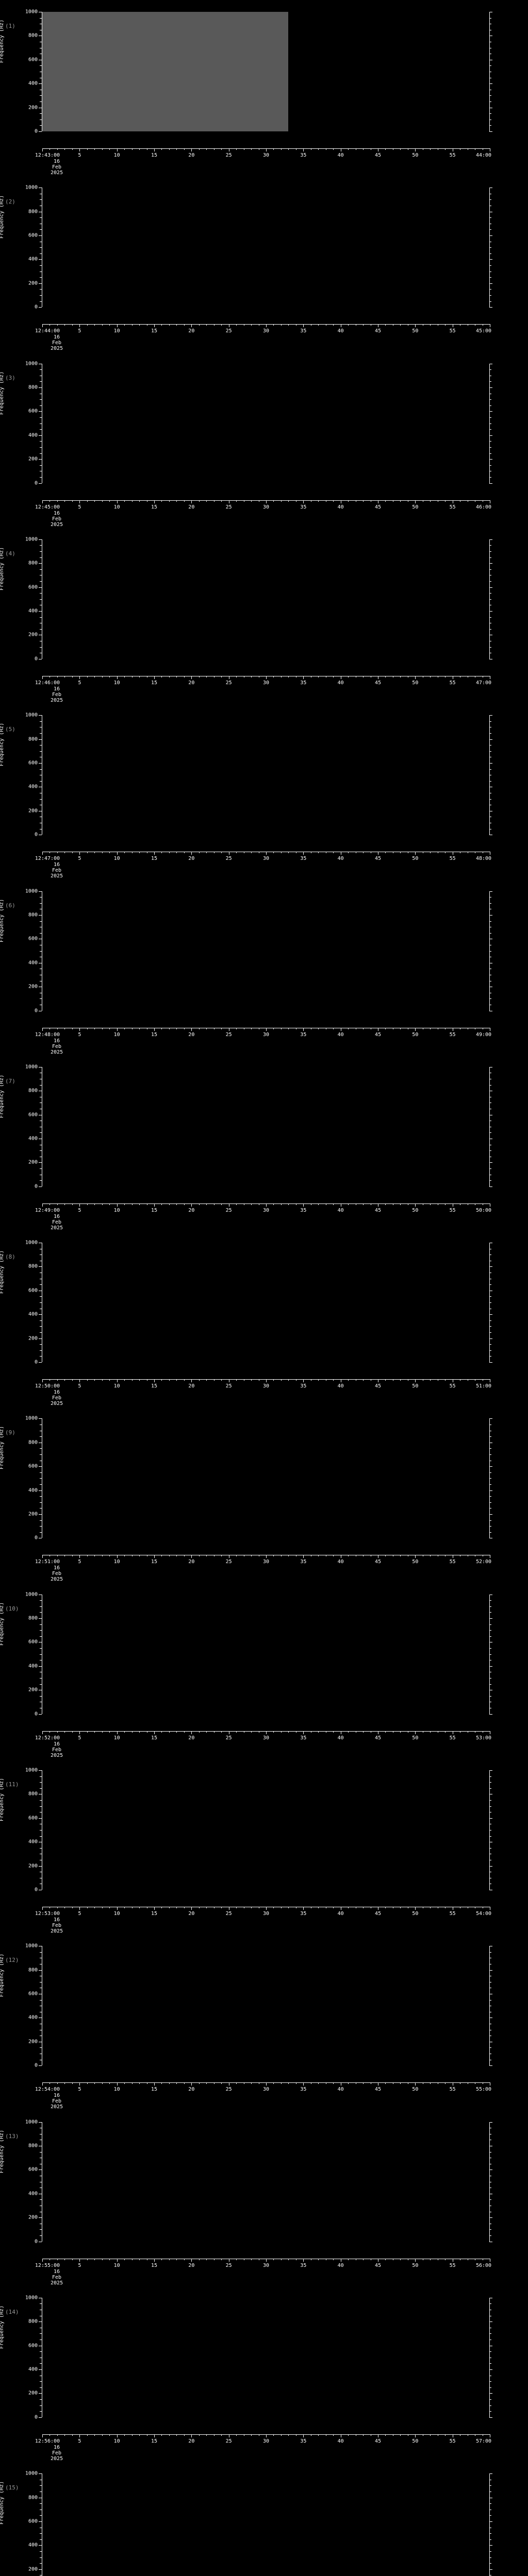  I want to click on x-axis-start-label: 12:51:00, so click(47, 1562).